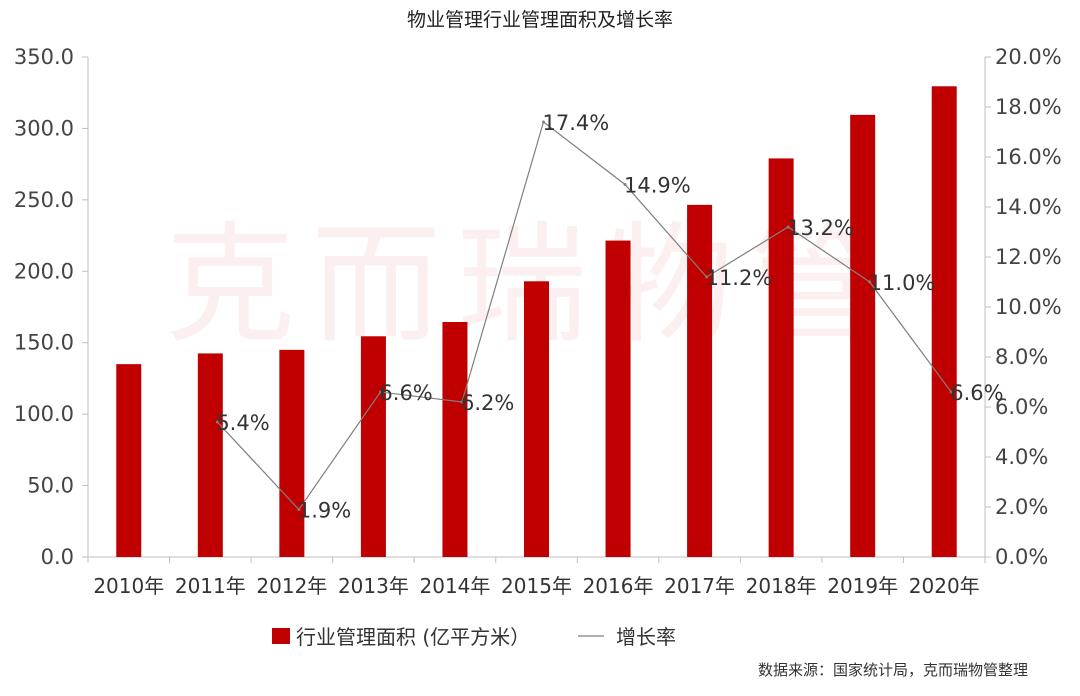  Describe the element at coordinates (1021, 457) in the screenshot. I see `y-right-tick-label: 4.0%` at that location.